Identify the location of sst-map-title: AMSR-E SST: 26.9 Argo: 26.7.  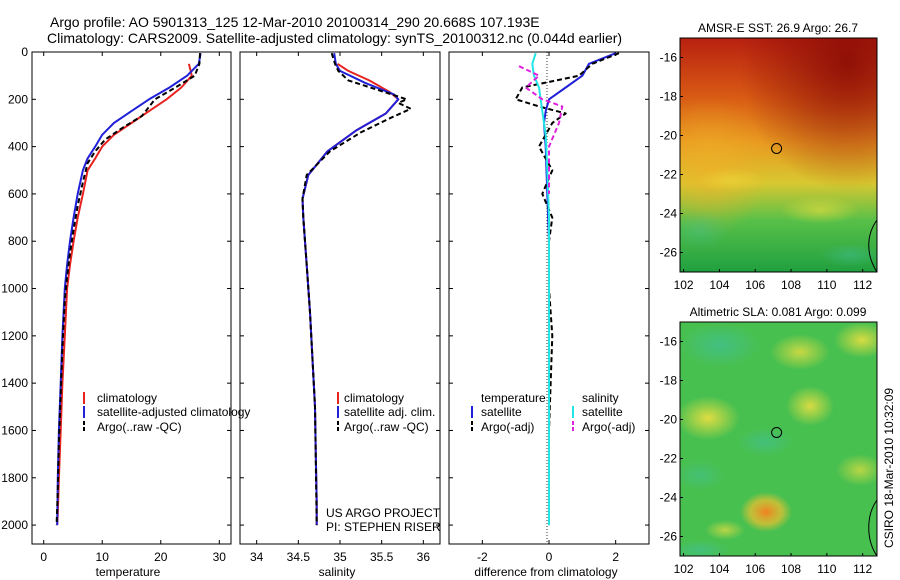
(778, 28).